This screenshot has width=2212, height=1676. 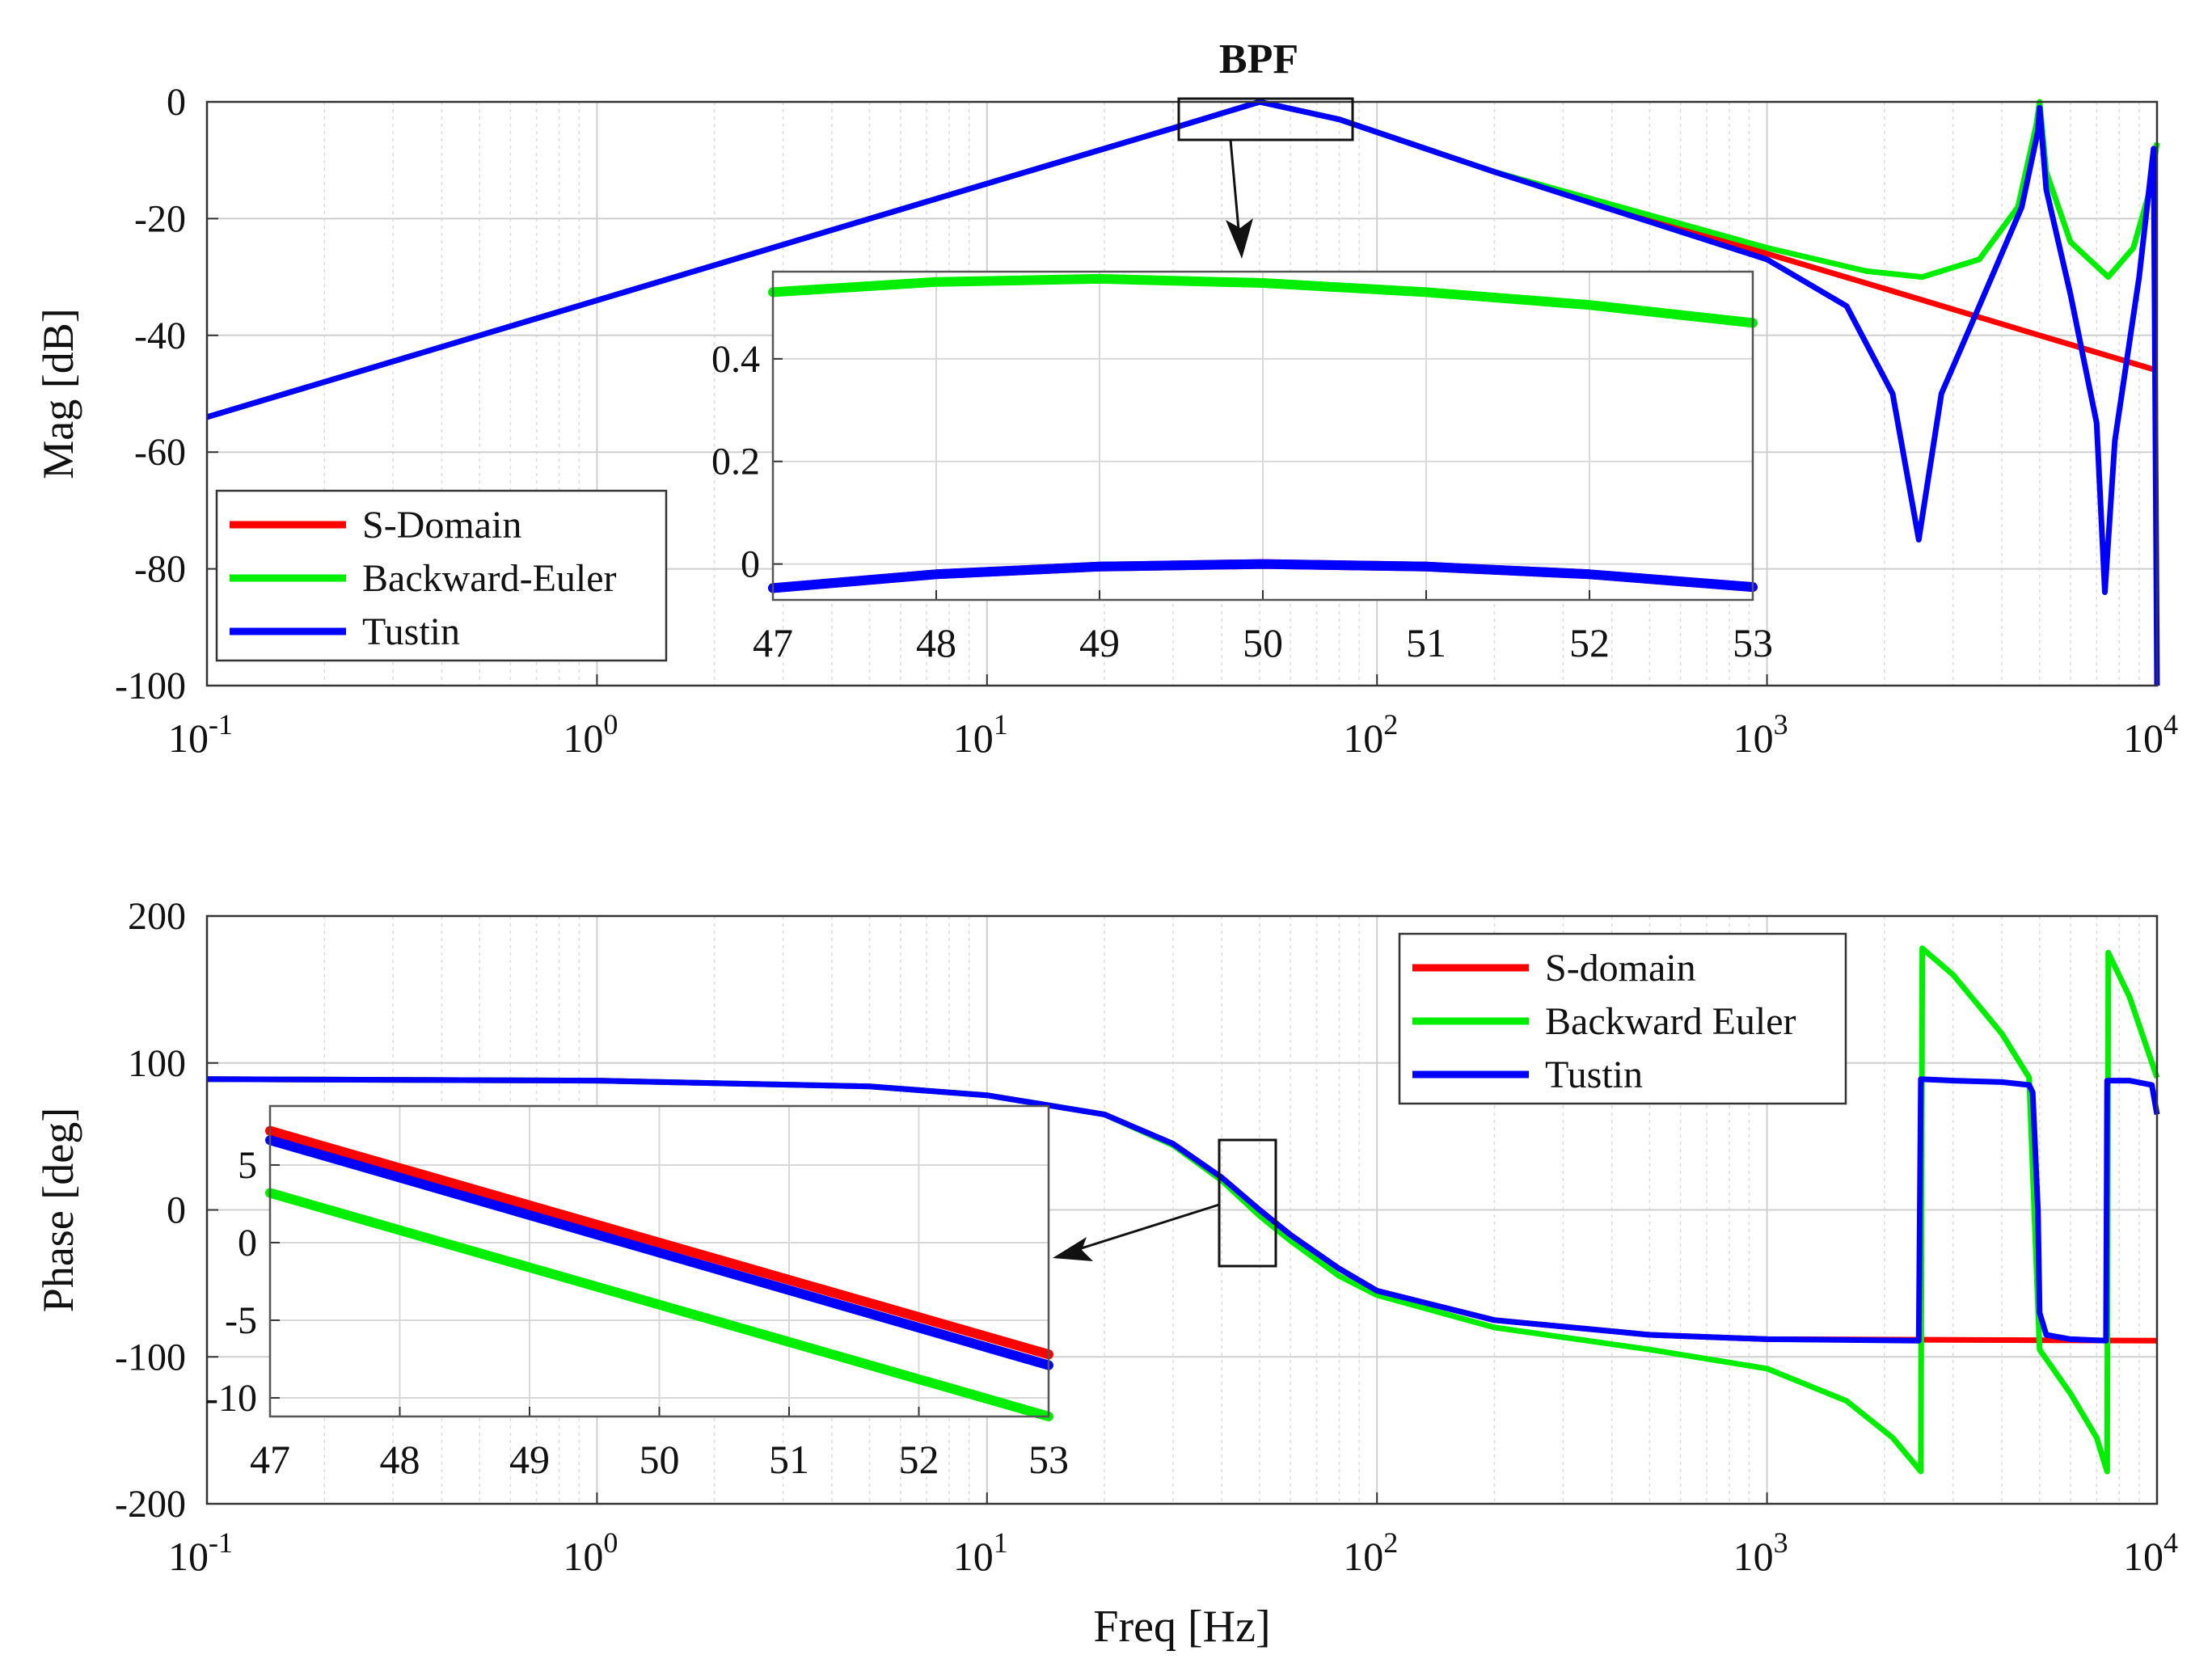 What do you see at coordinates (1670, 1021) in the screenshot?
I see `legend-label: Backward Euler` at bounding box center [1670, 1021].